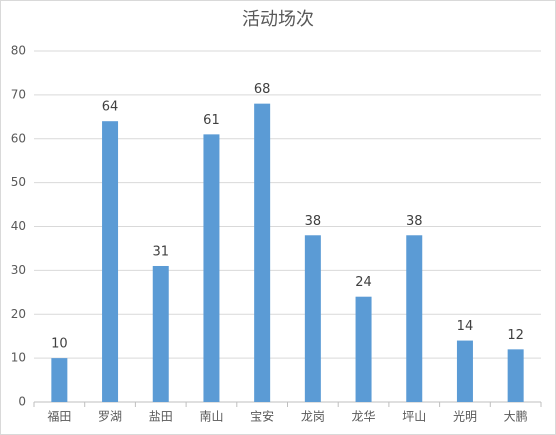  Describe the element at coordinates (110, 107) in the screenshot. I see `data-label: 64` at that location.